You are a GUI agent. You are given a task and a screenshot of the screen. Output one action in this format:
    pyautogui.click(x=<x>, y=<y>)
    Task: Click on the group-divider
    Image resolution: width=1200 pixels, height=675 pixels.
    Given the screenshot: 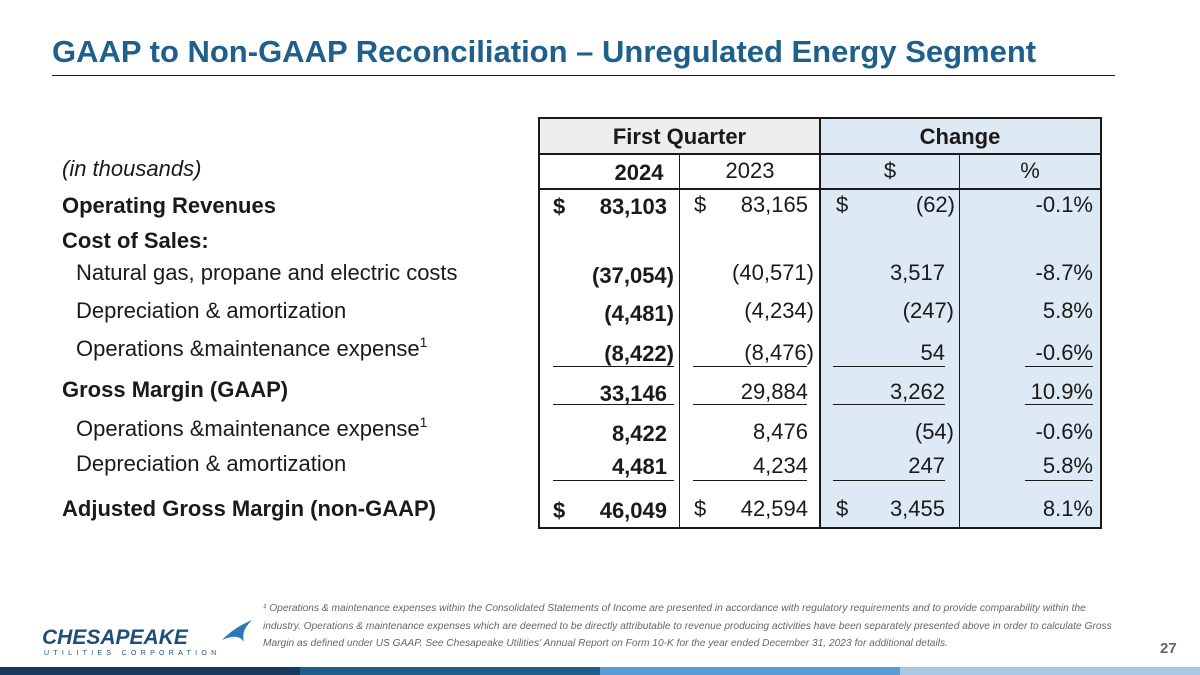 What is the action you would take?
    pyautogui.click(x=820, y=322)
    